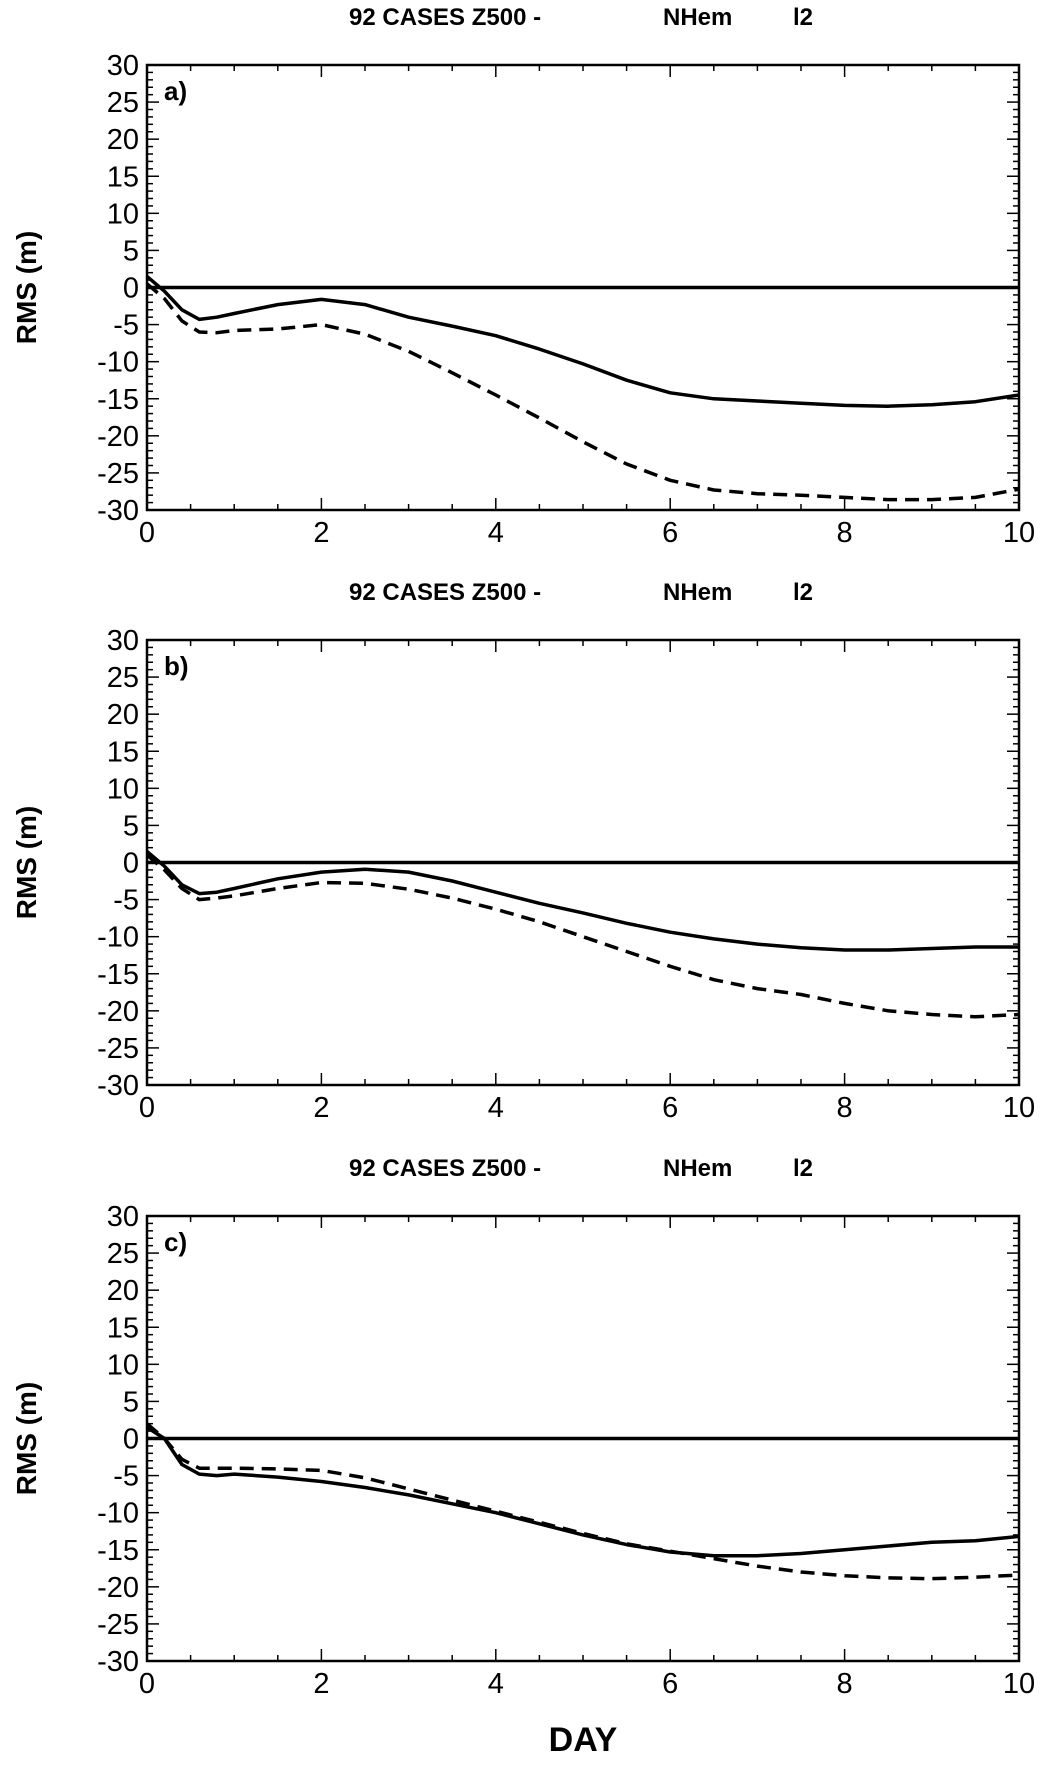 This screenshot has width=1056, height=1775. I want to click on panel-label: b), so click(176, 666).